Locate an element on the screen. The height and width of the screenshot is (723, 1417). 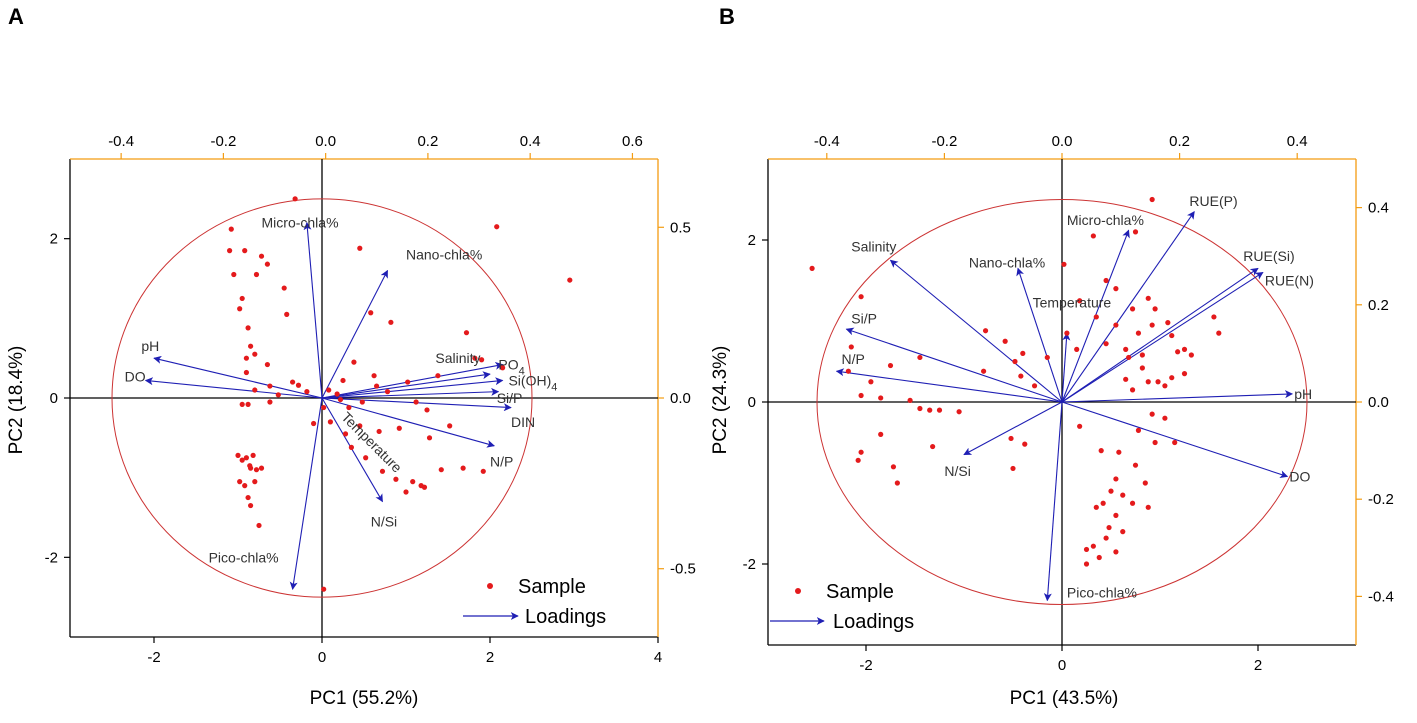
panel-a-loading-label: pH is located at coordinates (150, 346).